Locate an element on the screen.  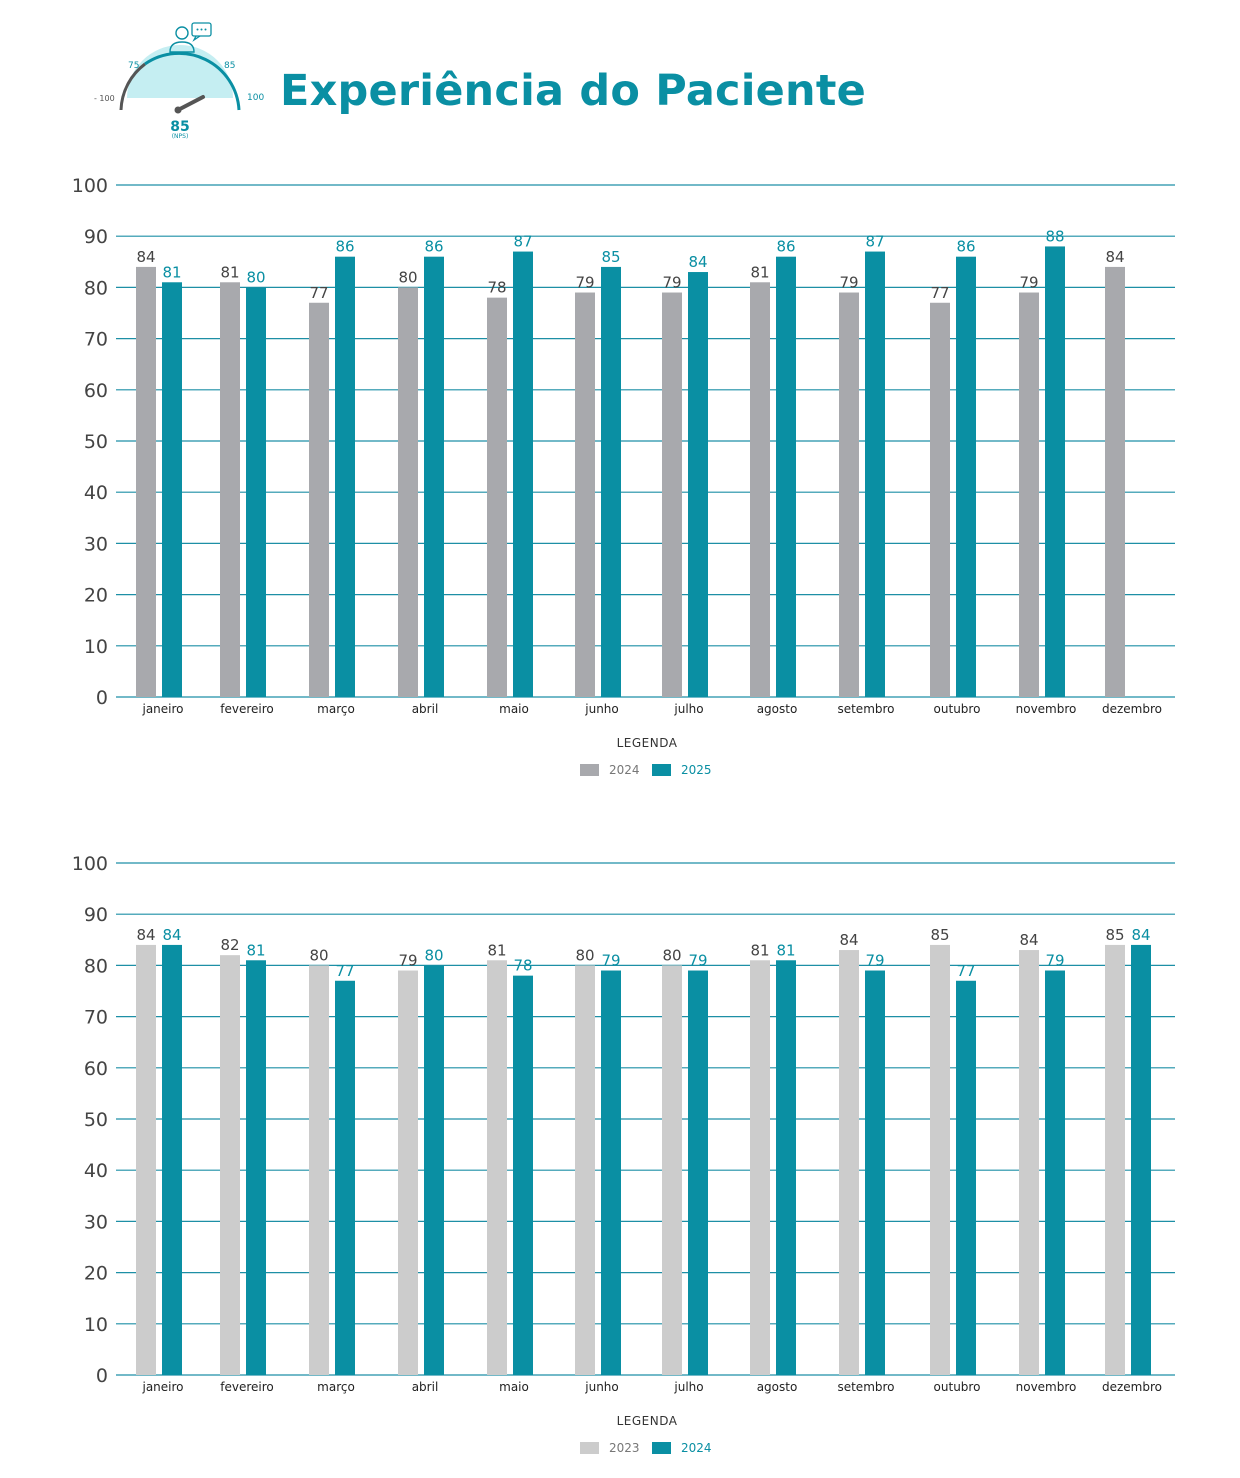
nps-gauge-icon: - 100 75 85 100 85 (NPS) is located at coordinates (179, 81).